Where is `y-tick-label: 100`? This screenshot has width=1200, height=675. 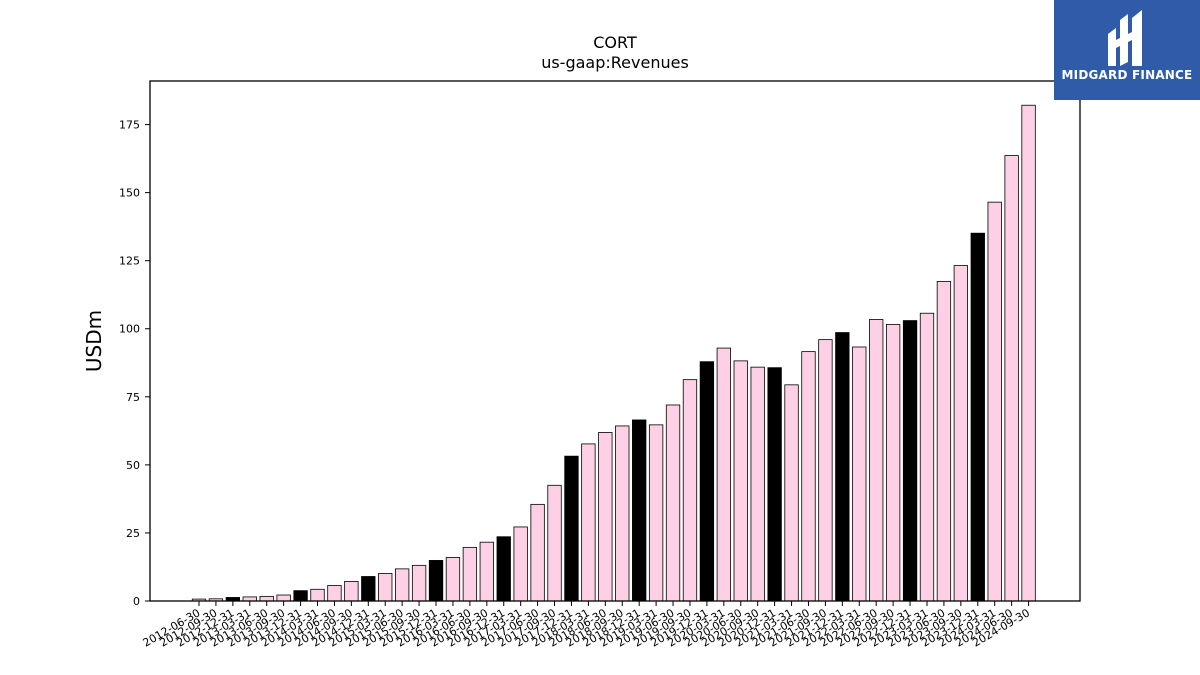 y-tick-label: 100 is located at coordinates (129, 329).